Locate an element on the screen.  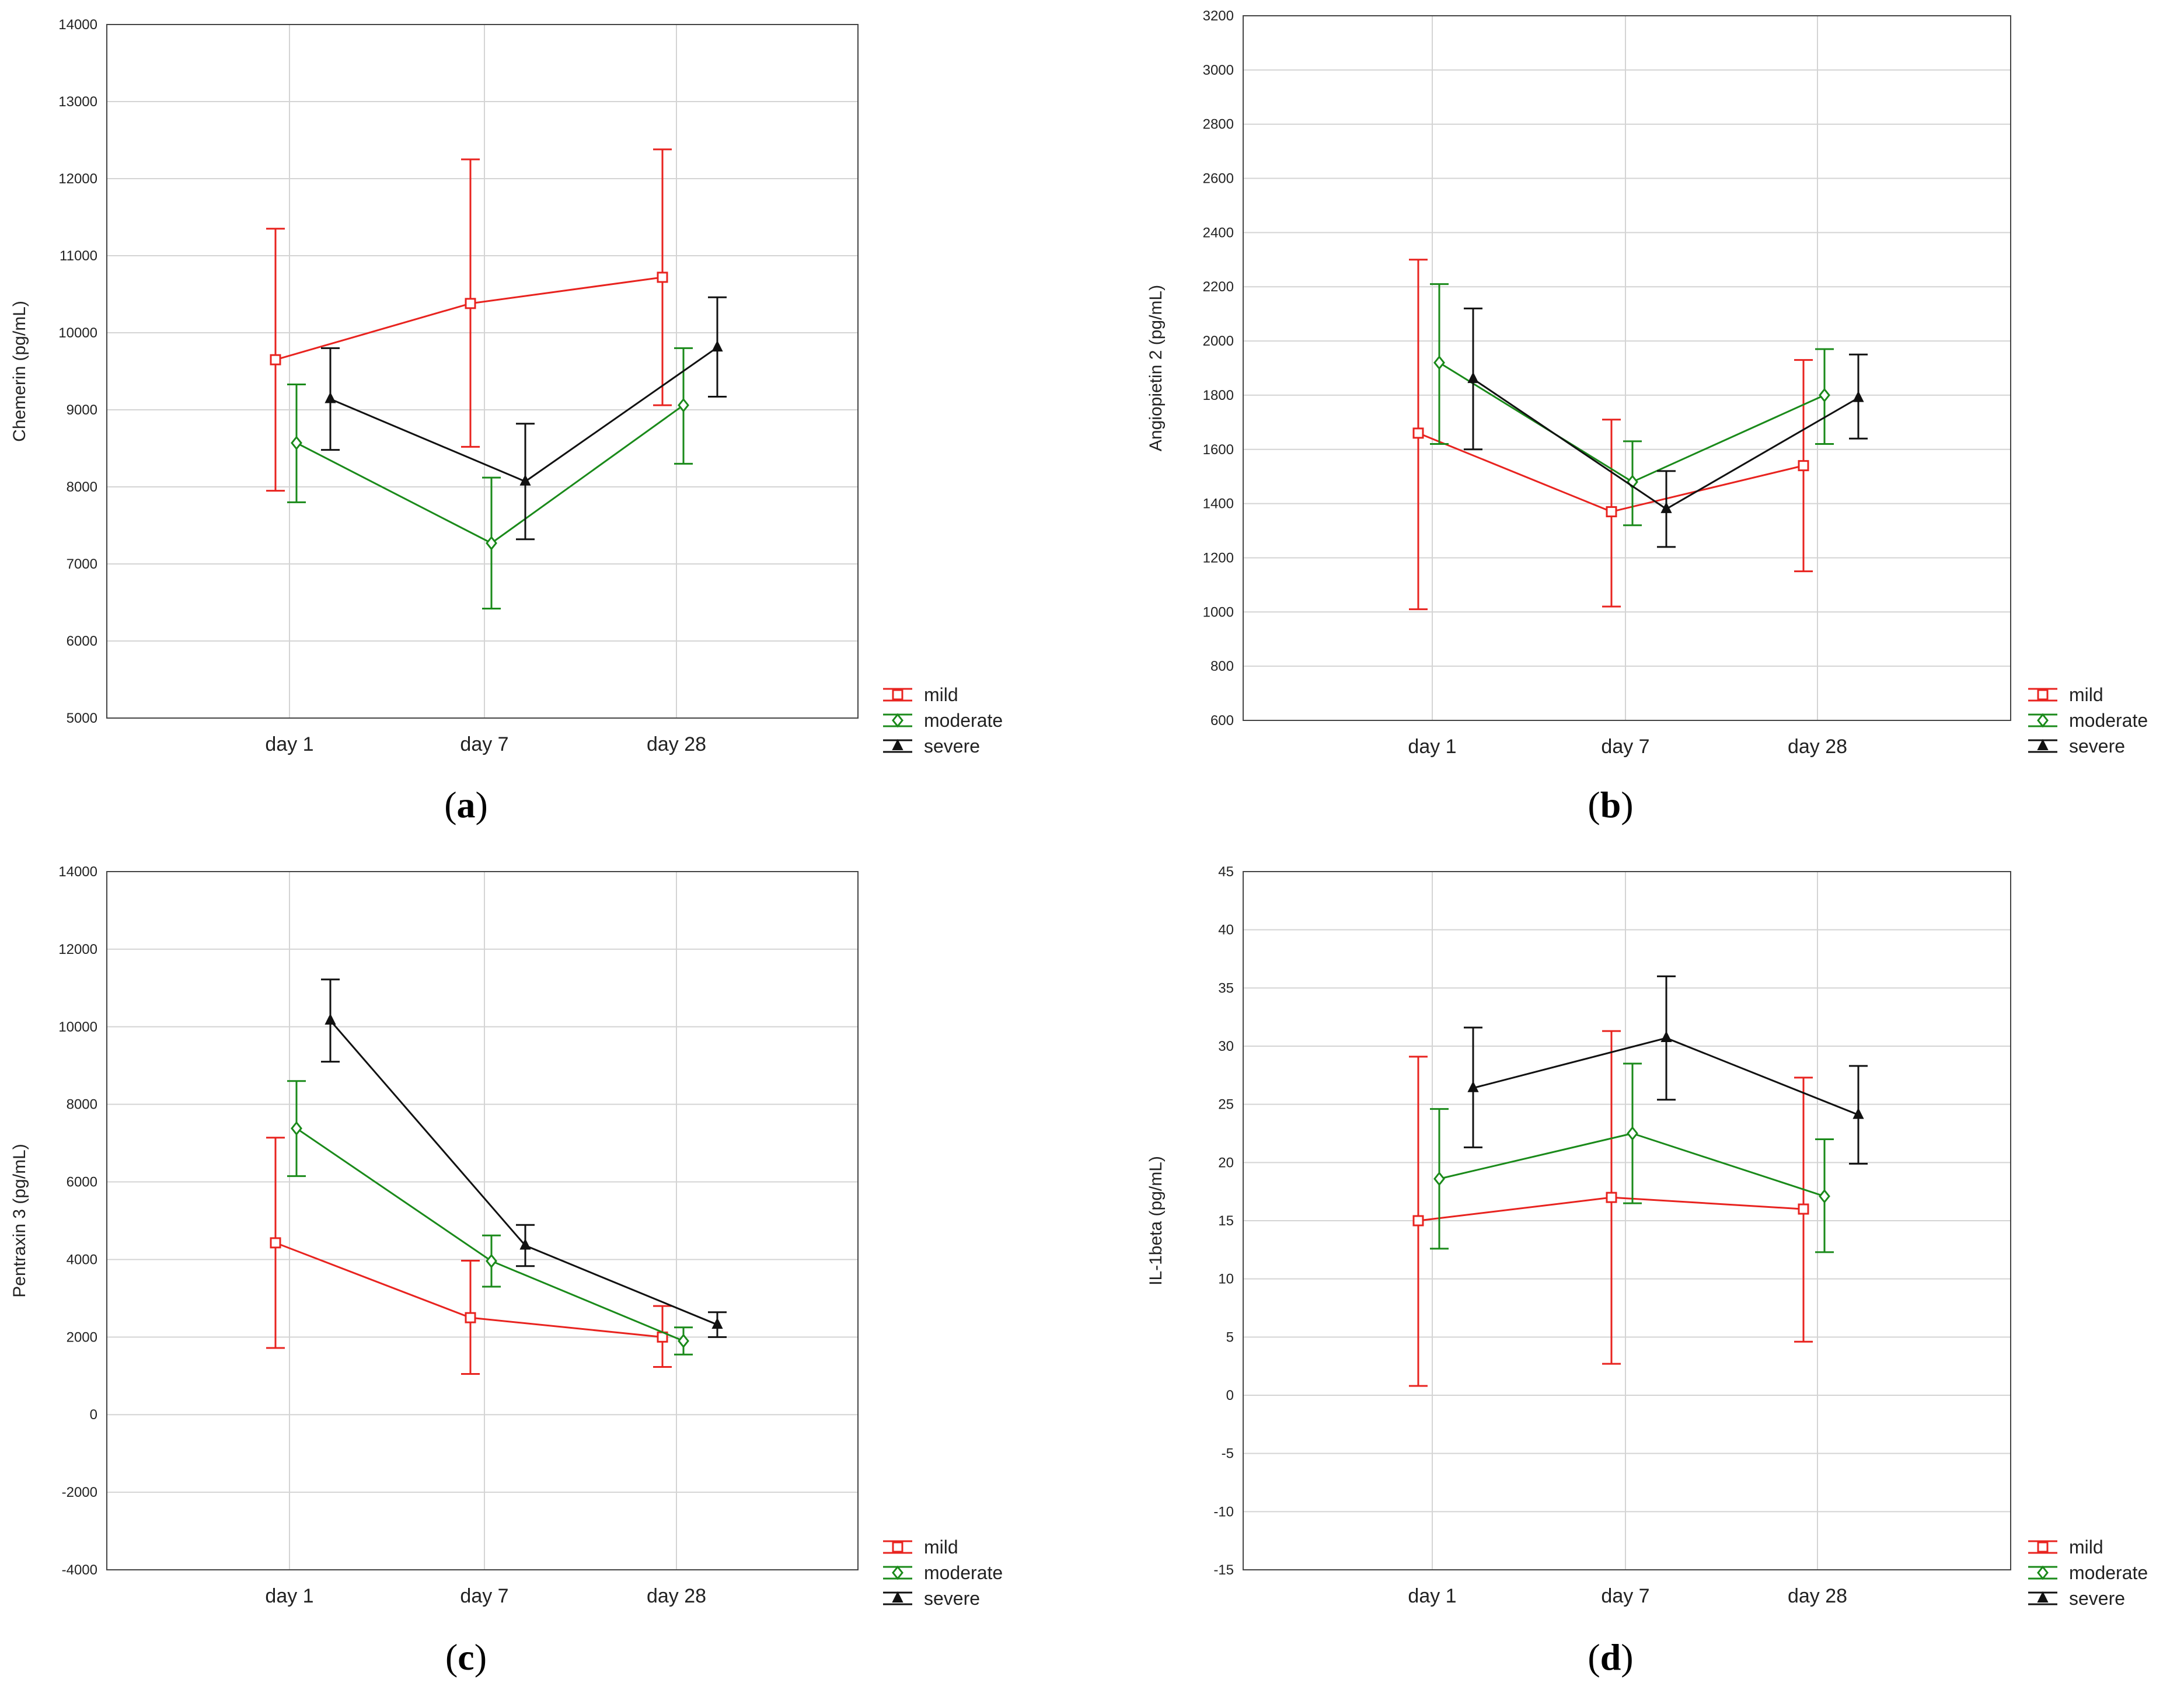
y-tick-label: -2000 is located at coordinates (79, 1493).